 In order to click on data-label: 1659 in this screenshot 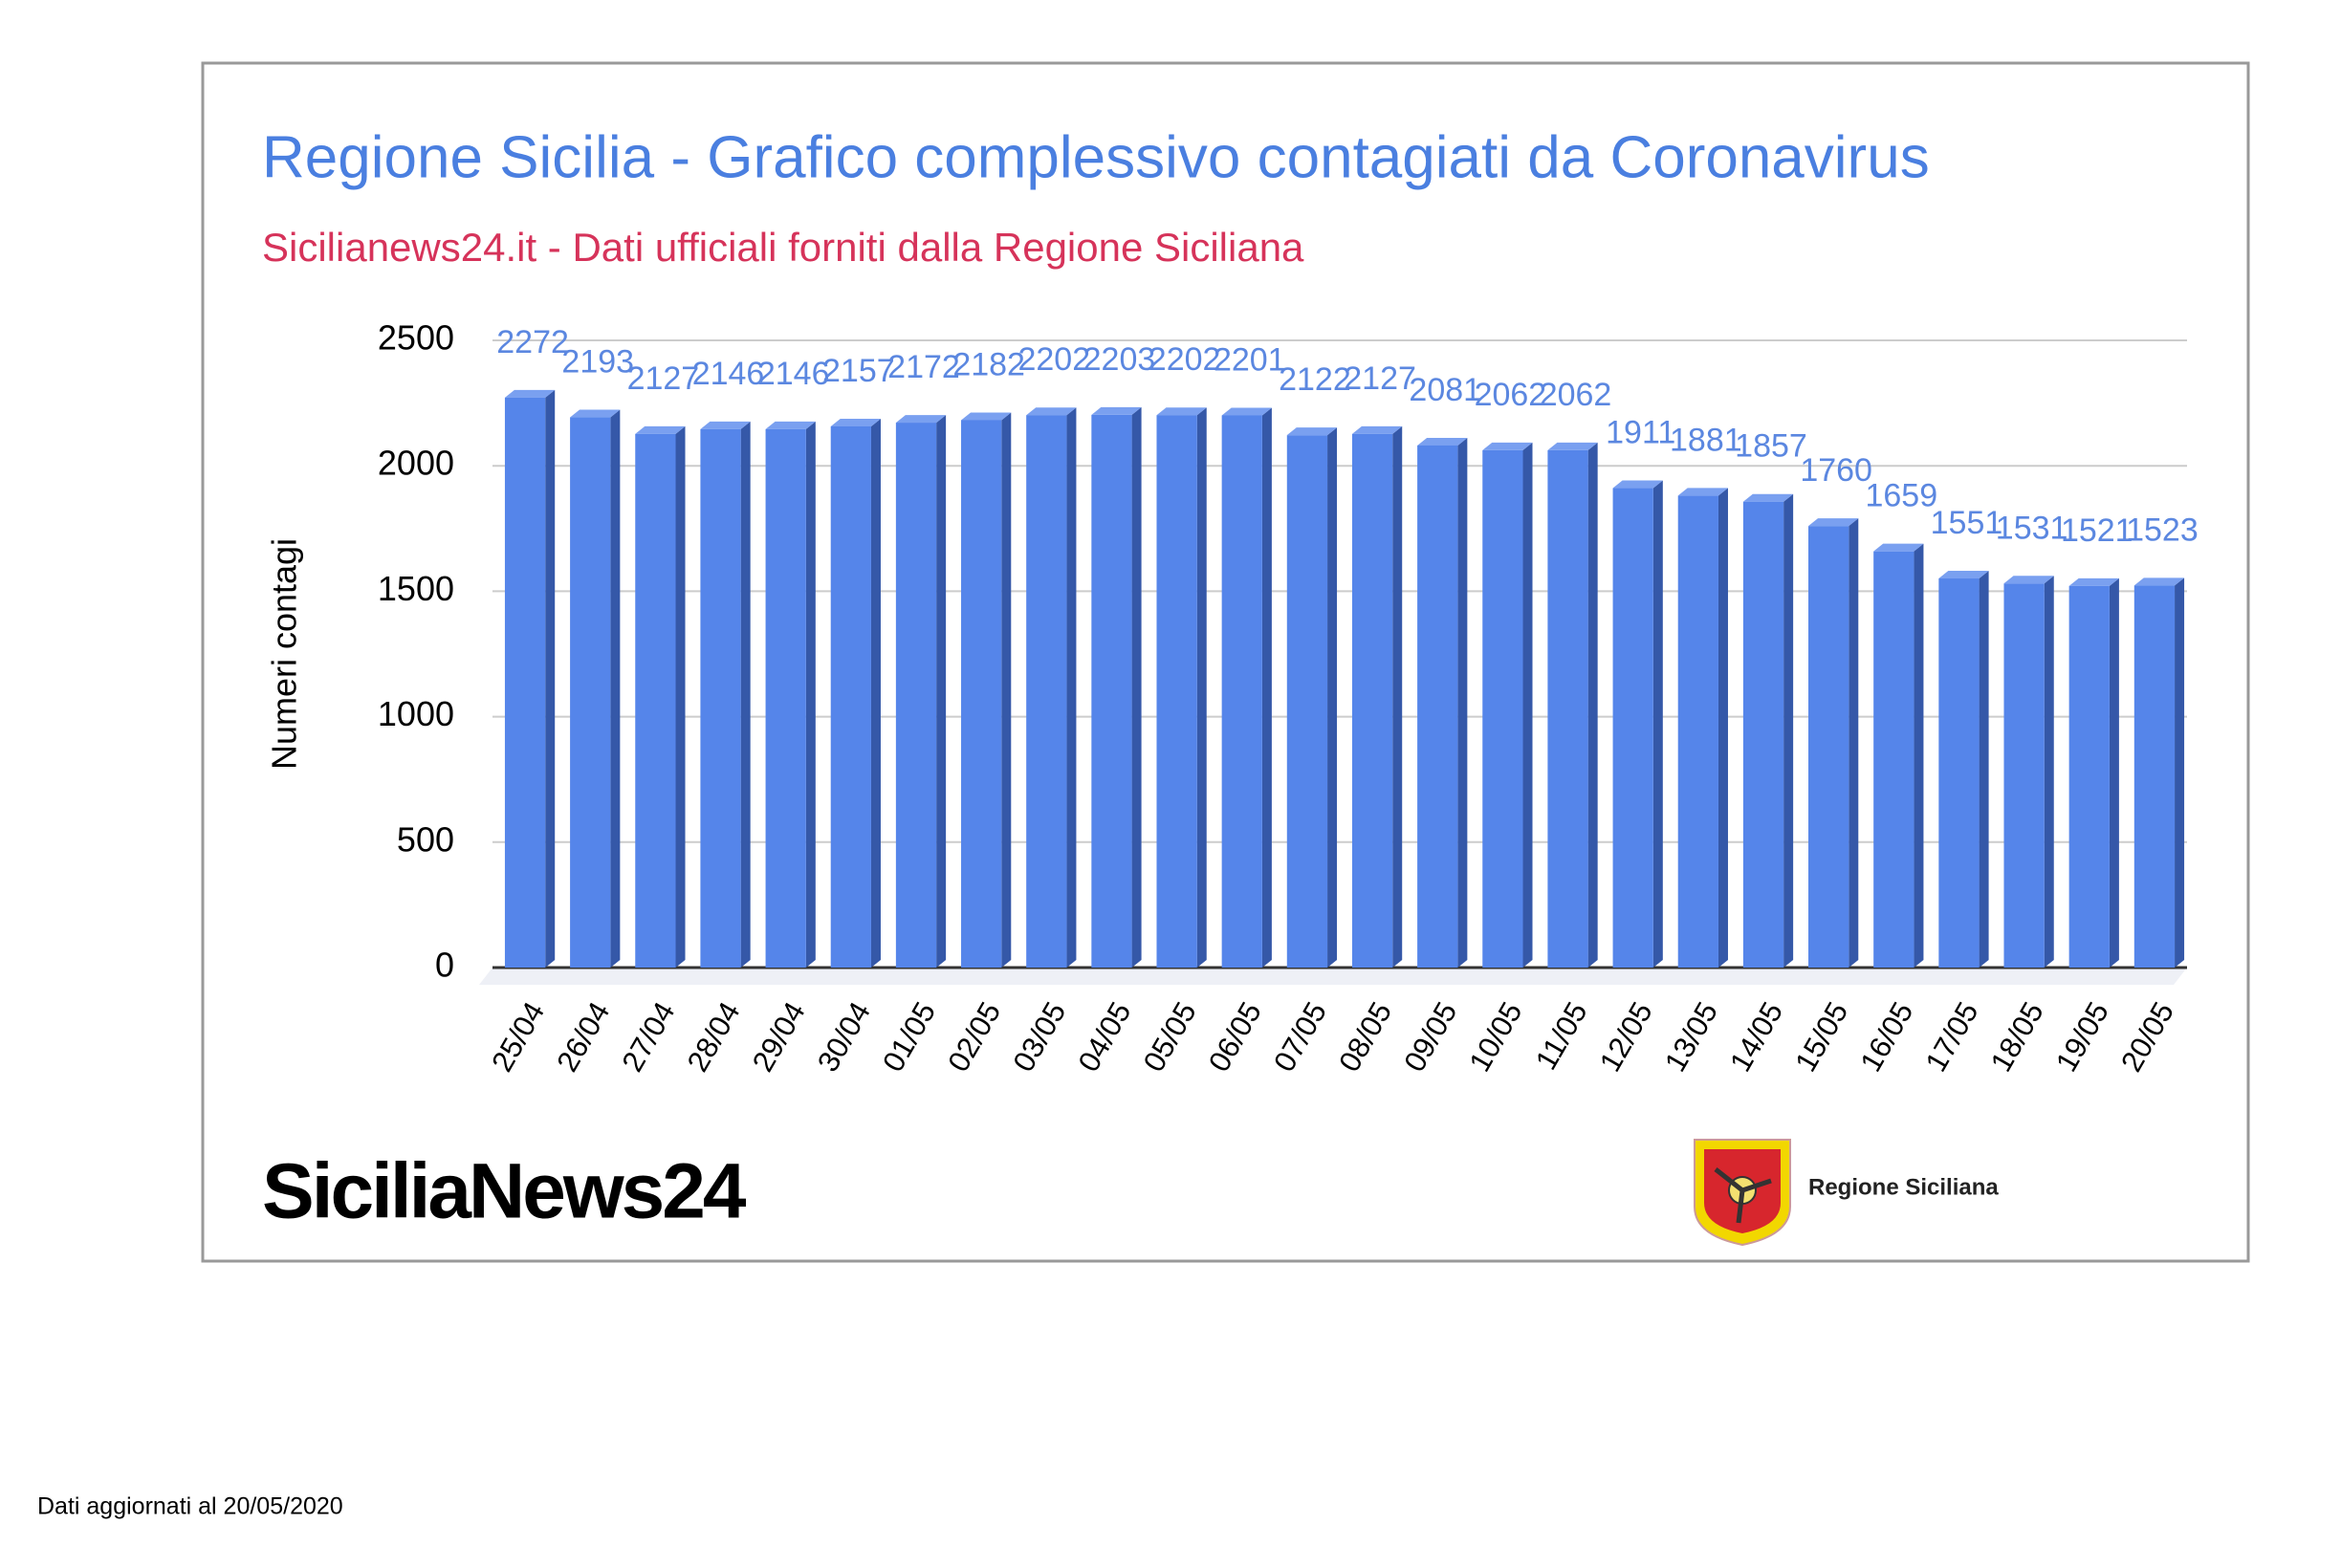, I will do `click(1901, 496)`.